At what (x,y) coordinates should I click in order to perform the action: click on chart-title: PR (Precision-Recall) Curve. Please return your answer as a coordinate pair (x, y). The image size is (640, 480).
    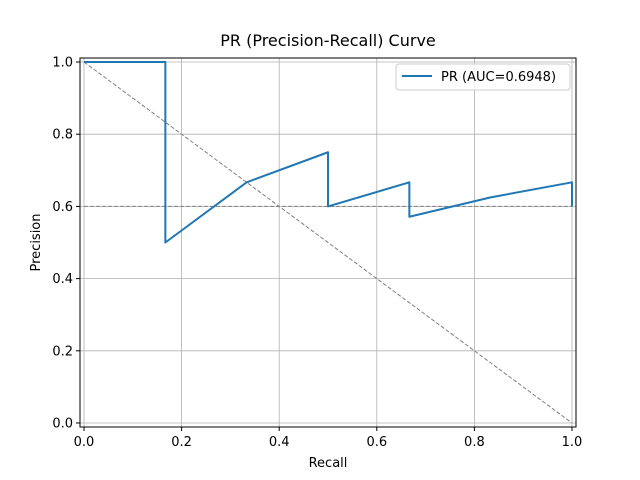
    Looking at the image, I should click on (328, 40).